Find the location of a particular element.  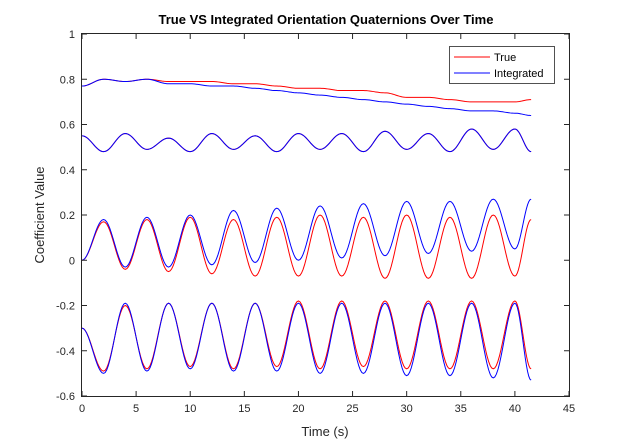

y-tick-label: 1 is located at coordinates (72, 35).